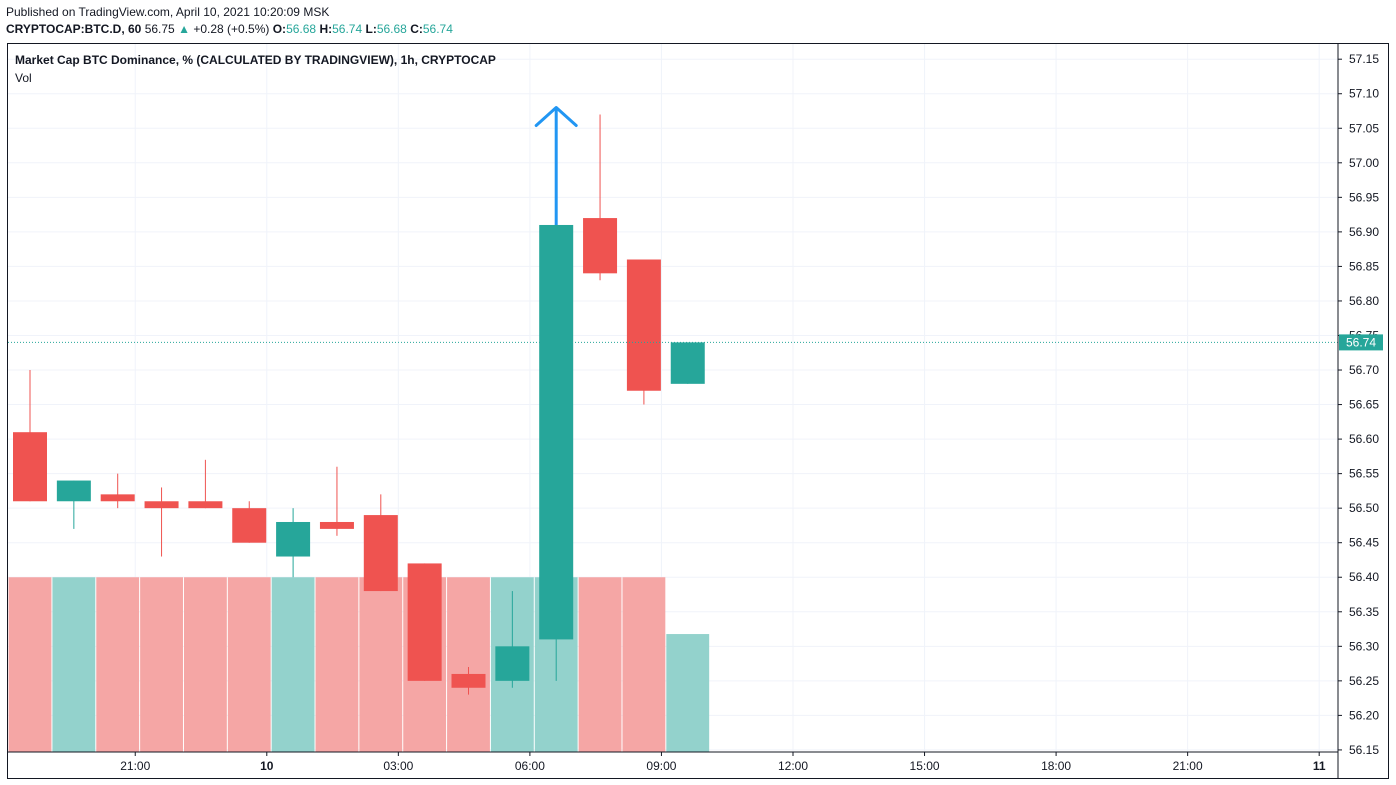 The image size is (1396, 785). I want to click on price-change: +0.28 (+0.5%), so click(231, 29).